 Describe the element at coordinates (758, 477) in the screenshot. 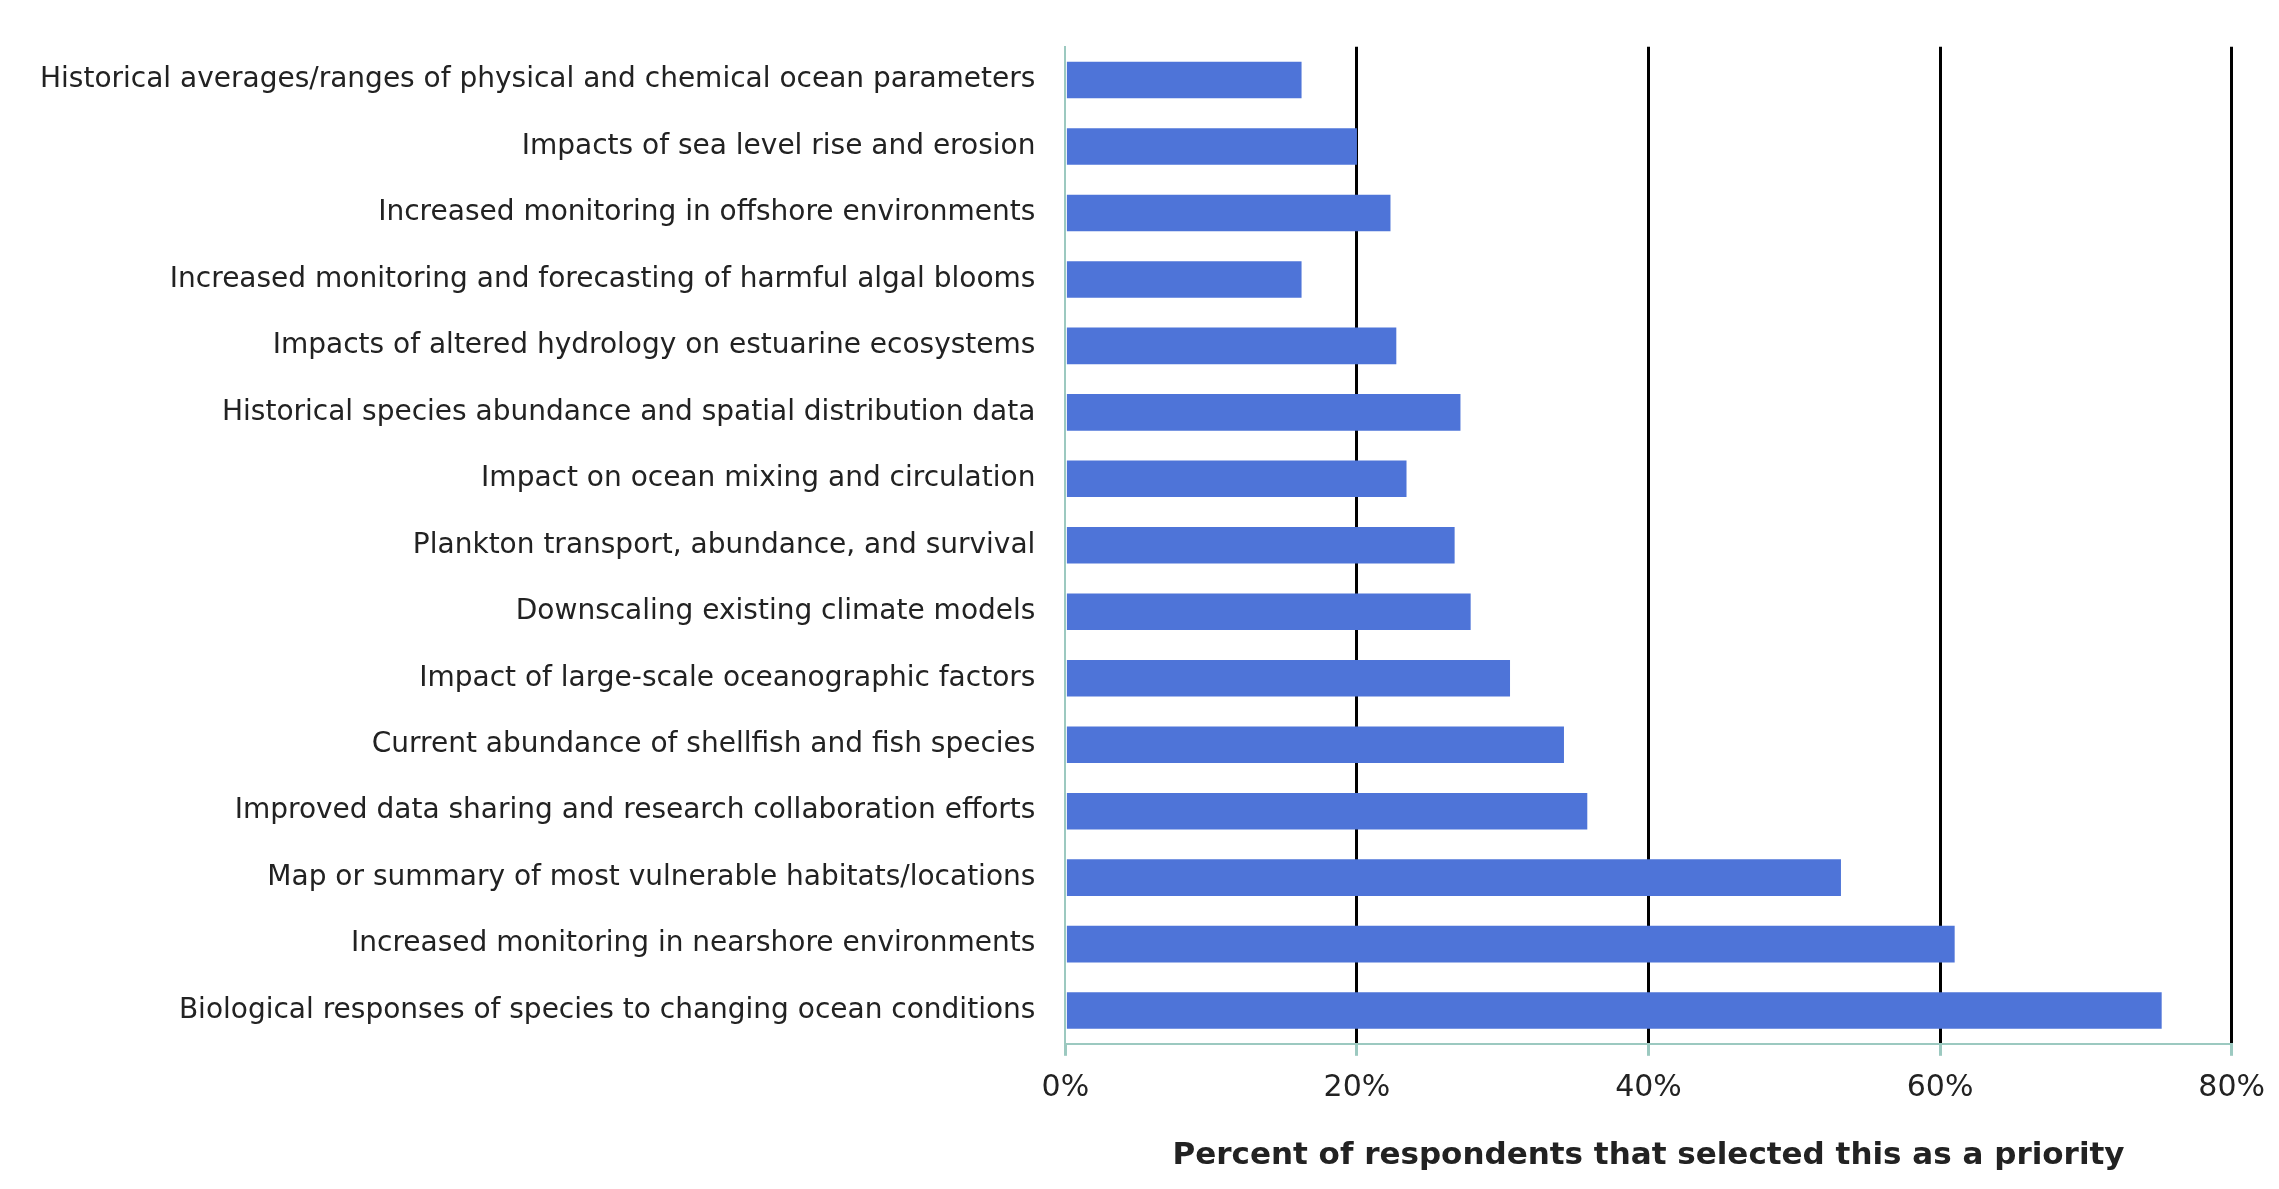

I see `y-tick-label: Impact on ocean mixing and circulation` at that location.